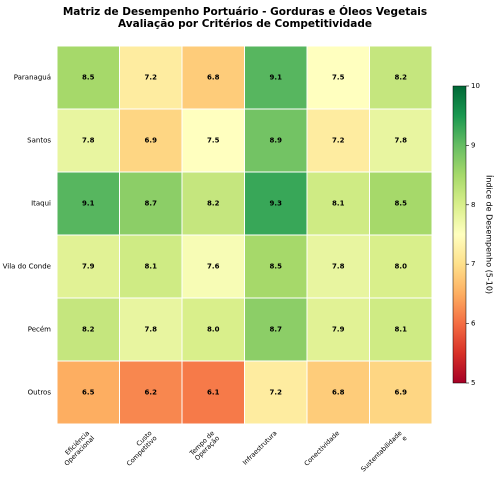  I want to click on y-tick-label: Santos, so click(39, 141).